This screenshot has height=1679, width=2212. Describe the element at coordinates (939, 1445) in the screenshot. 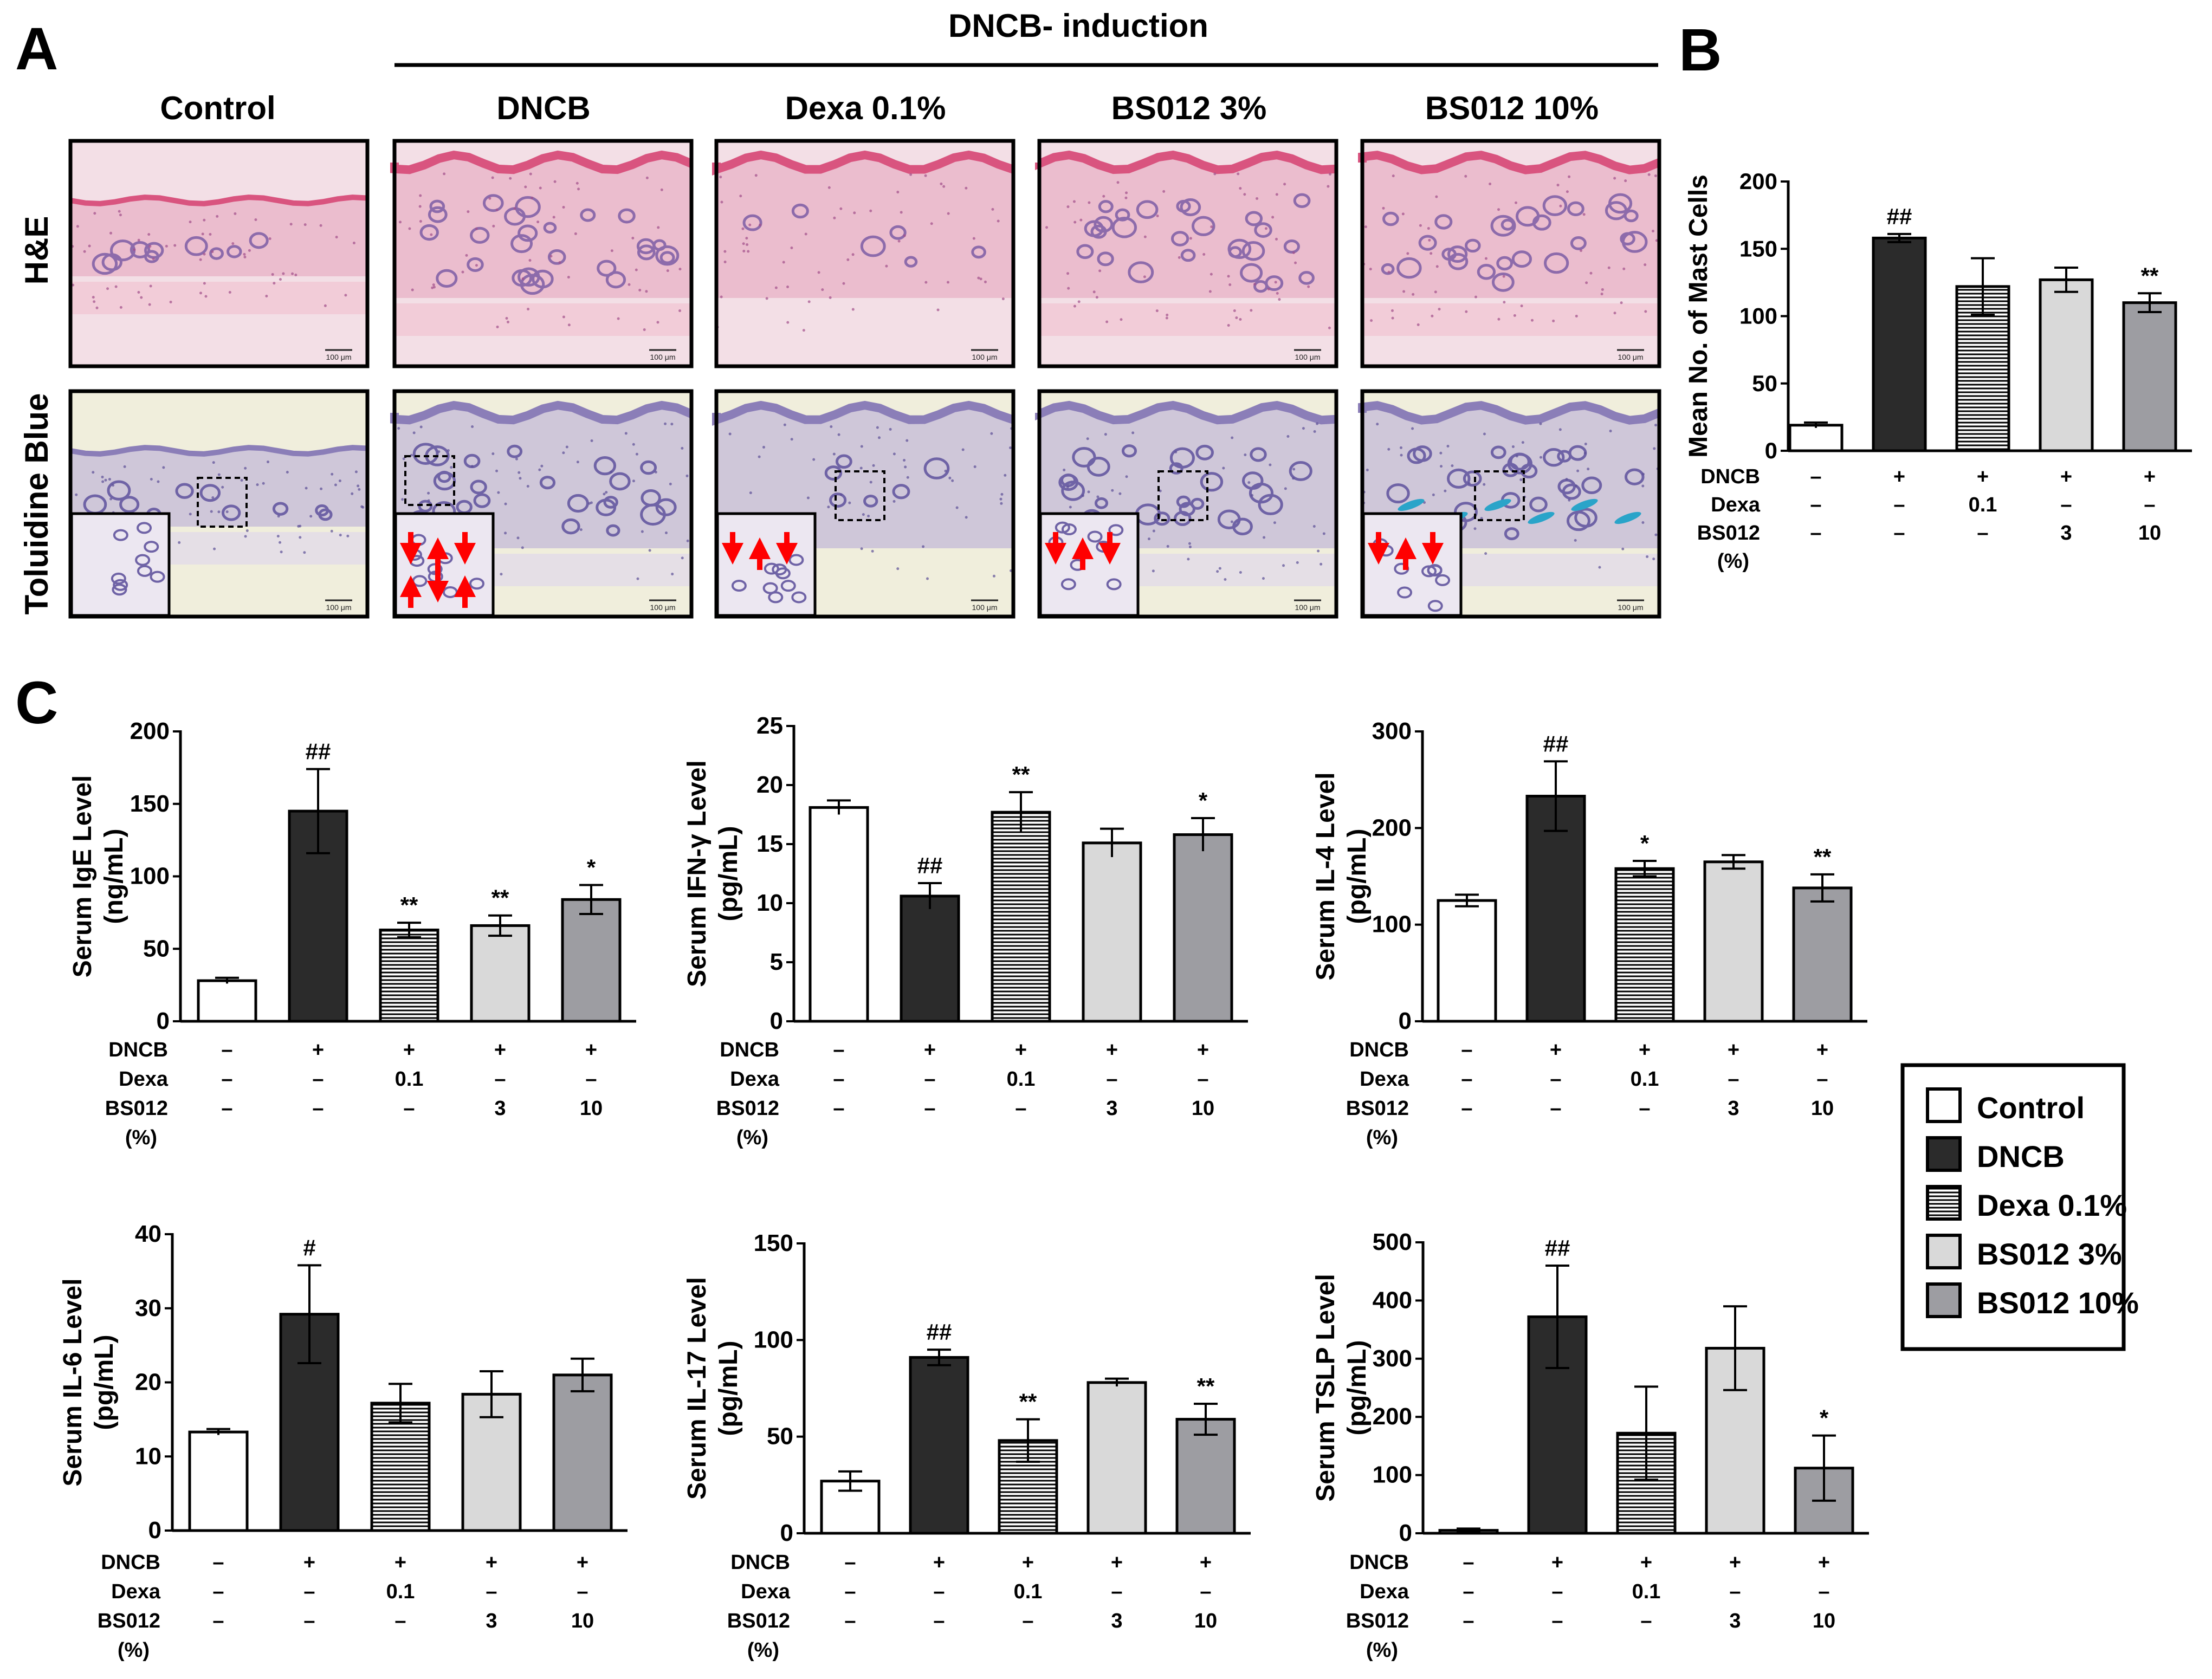

I see `bar-dncb` at that location.